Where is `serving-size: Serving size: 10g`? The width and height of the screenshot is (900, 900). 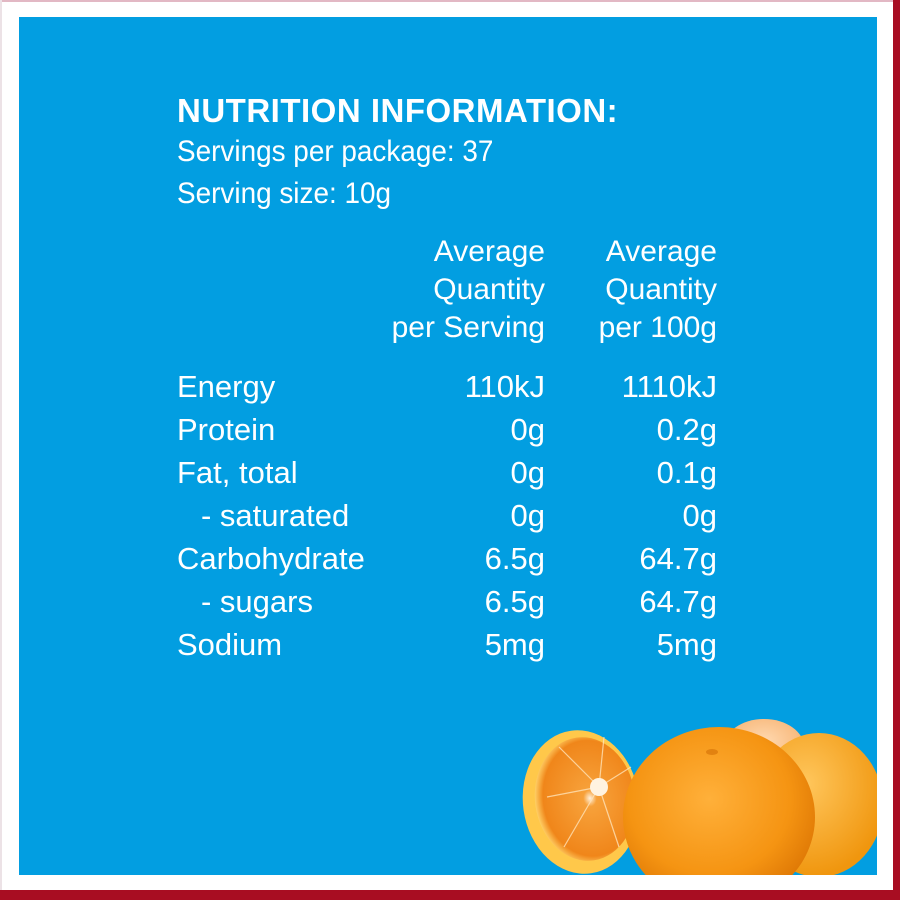 serving-size: Serving size: 10g is located at coordinates (284, 193).